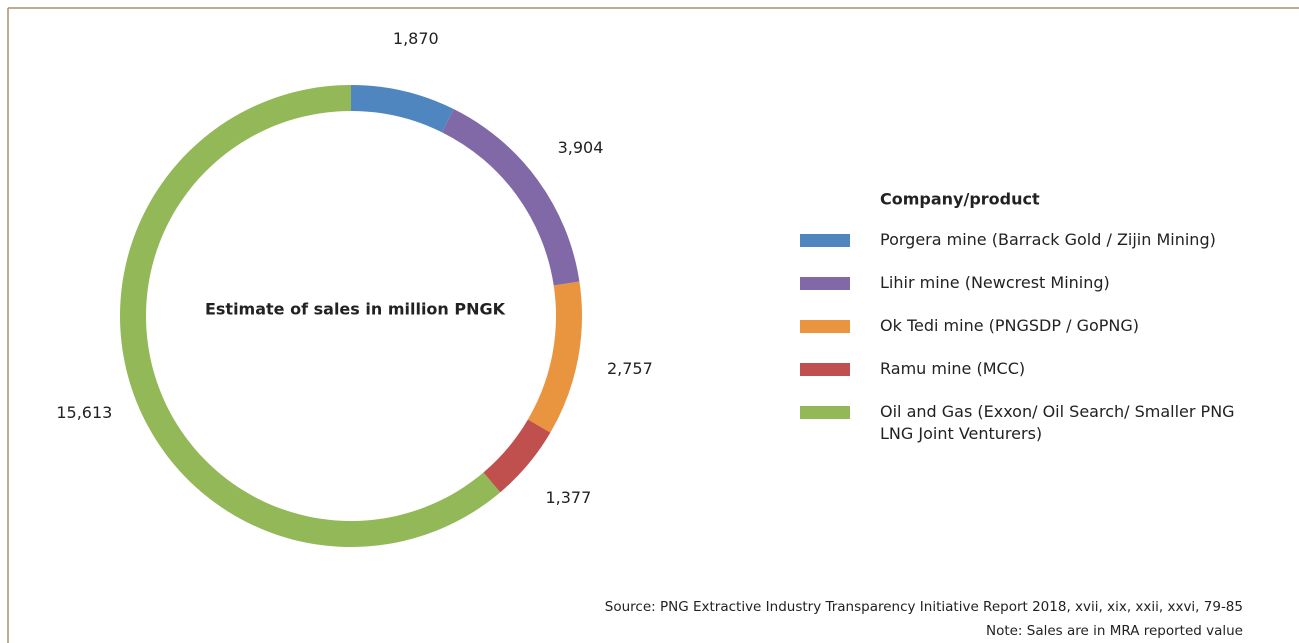  I want to click on legend-title: Company/product, so click(960, 199).